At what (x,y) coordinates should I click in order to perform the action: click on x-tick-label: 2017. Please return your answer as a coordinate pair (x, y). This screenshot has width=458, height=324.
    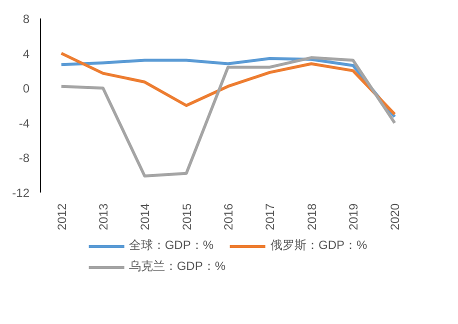
    Looking at the image, I should click on (270, 216).